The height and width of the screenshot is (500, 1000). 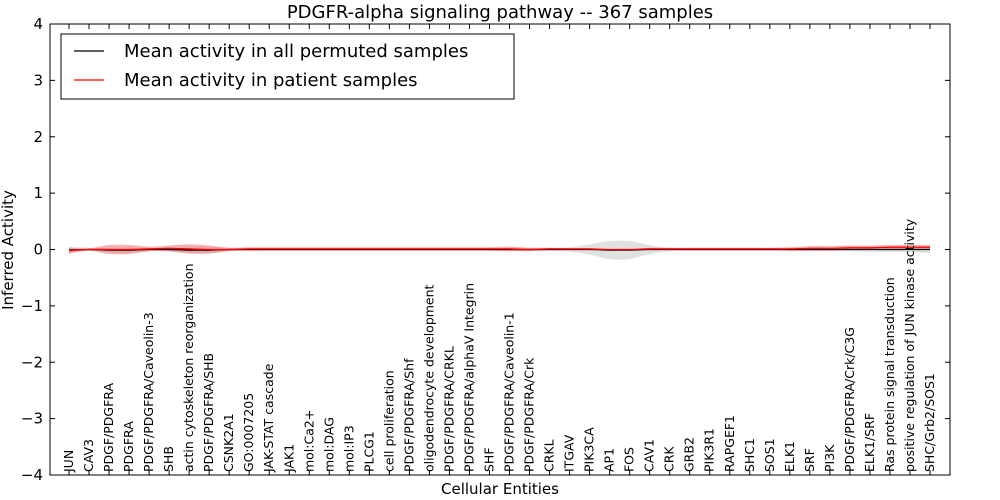 I want to click on y-tick-label: −4, so click(x=32, y=475).